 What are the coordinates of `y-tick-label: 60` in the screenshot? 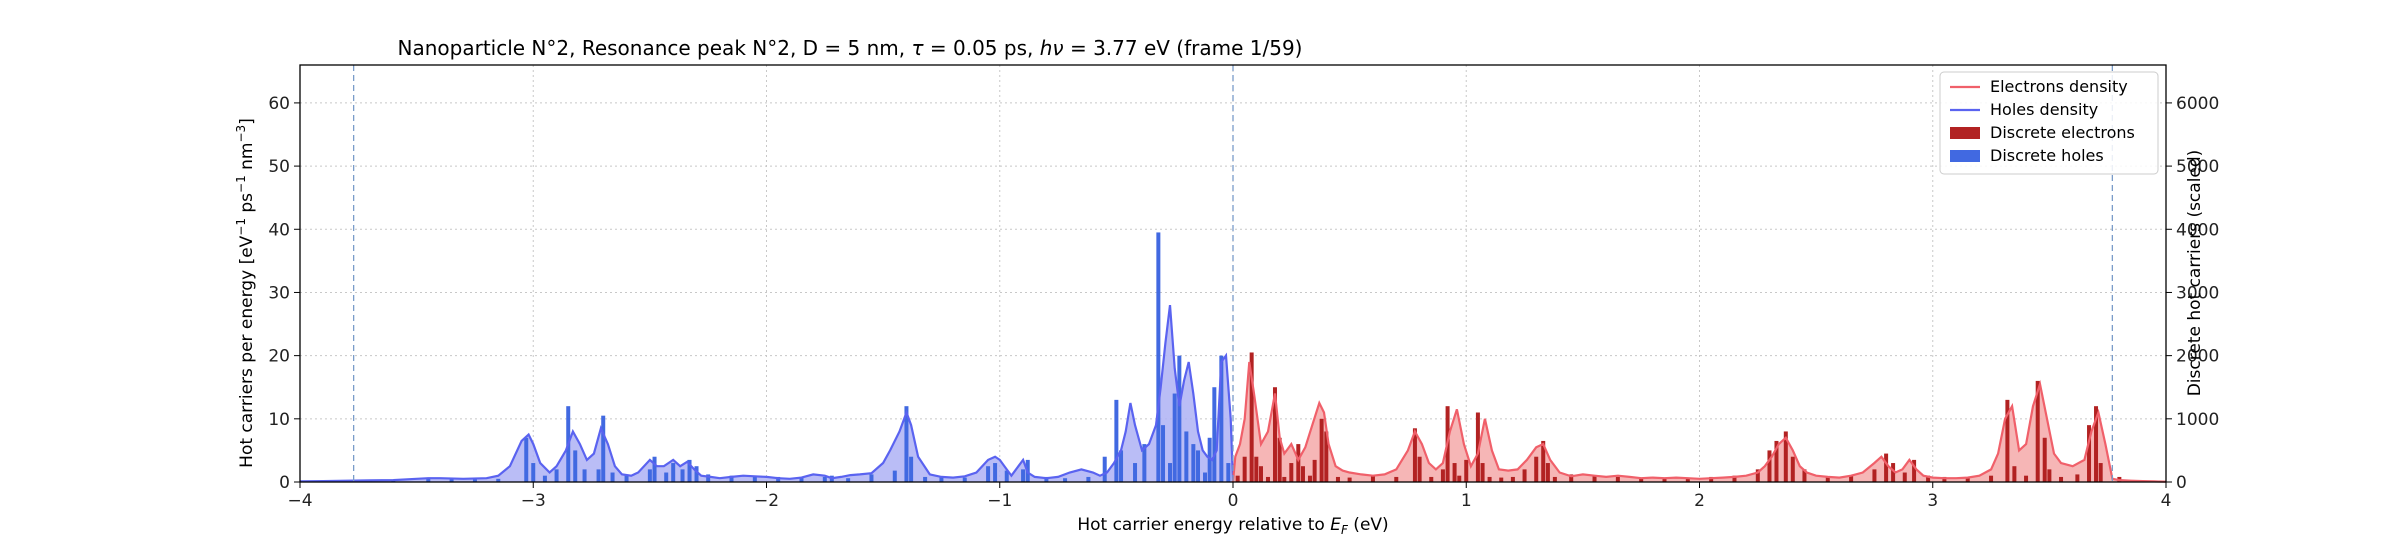 It's located at (279, 104).